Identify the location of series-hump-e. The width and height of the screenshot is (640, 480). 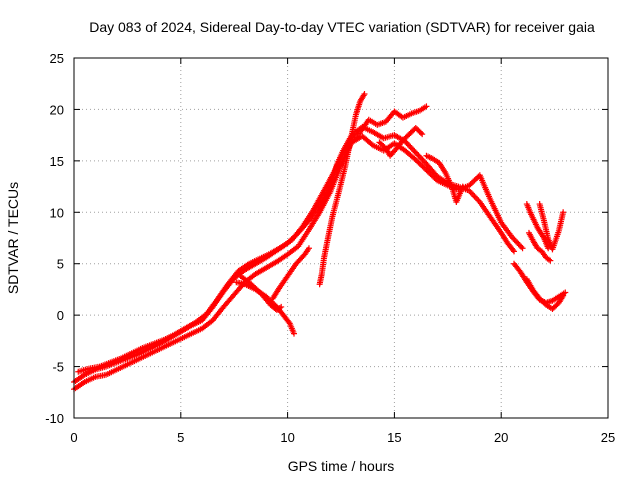
(401, 141).